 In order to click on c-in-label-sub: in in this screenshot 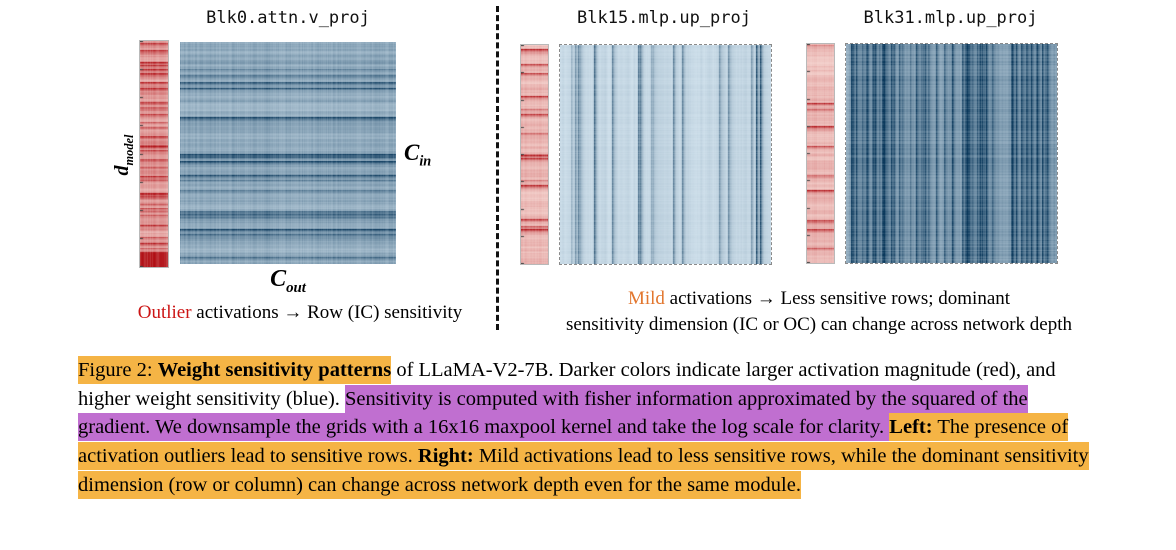, I will do `click(425, 161)`.